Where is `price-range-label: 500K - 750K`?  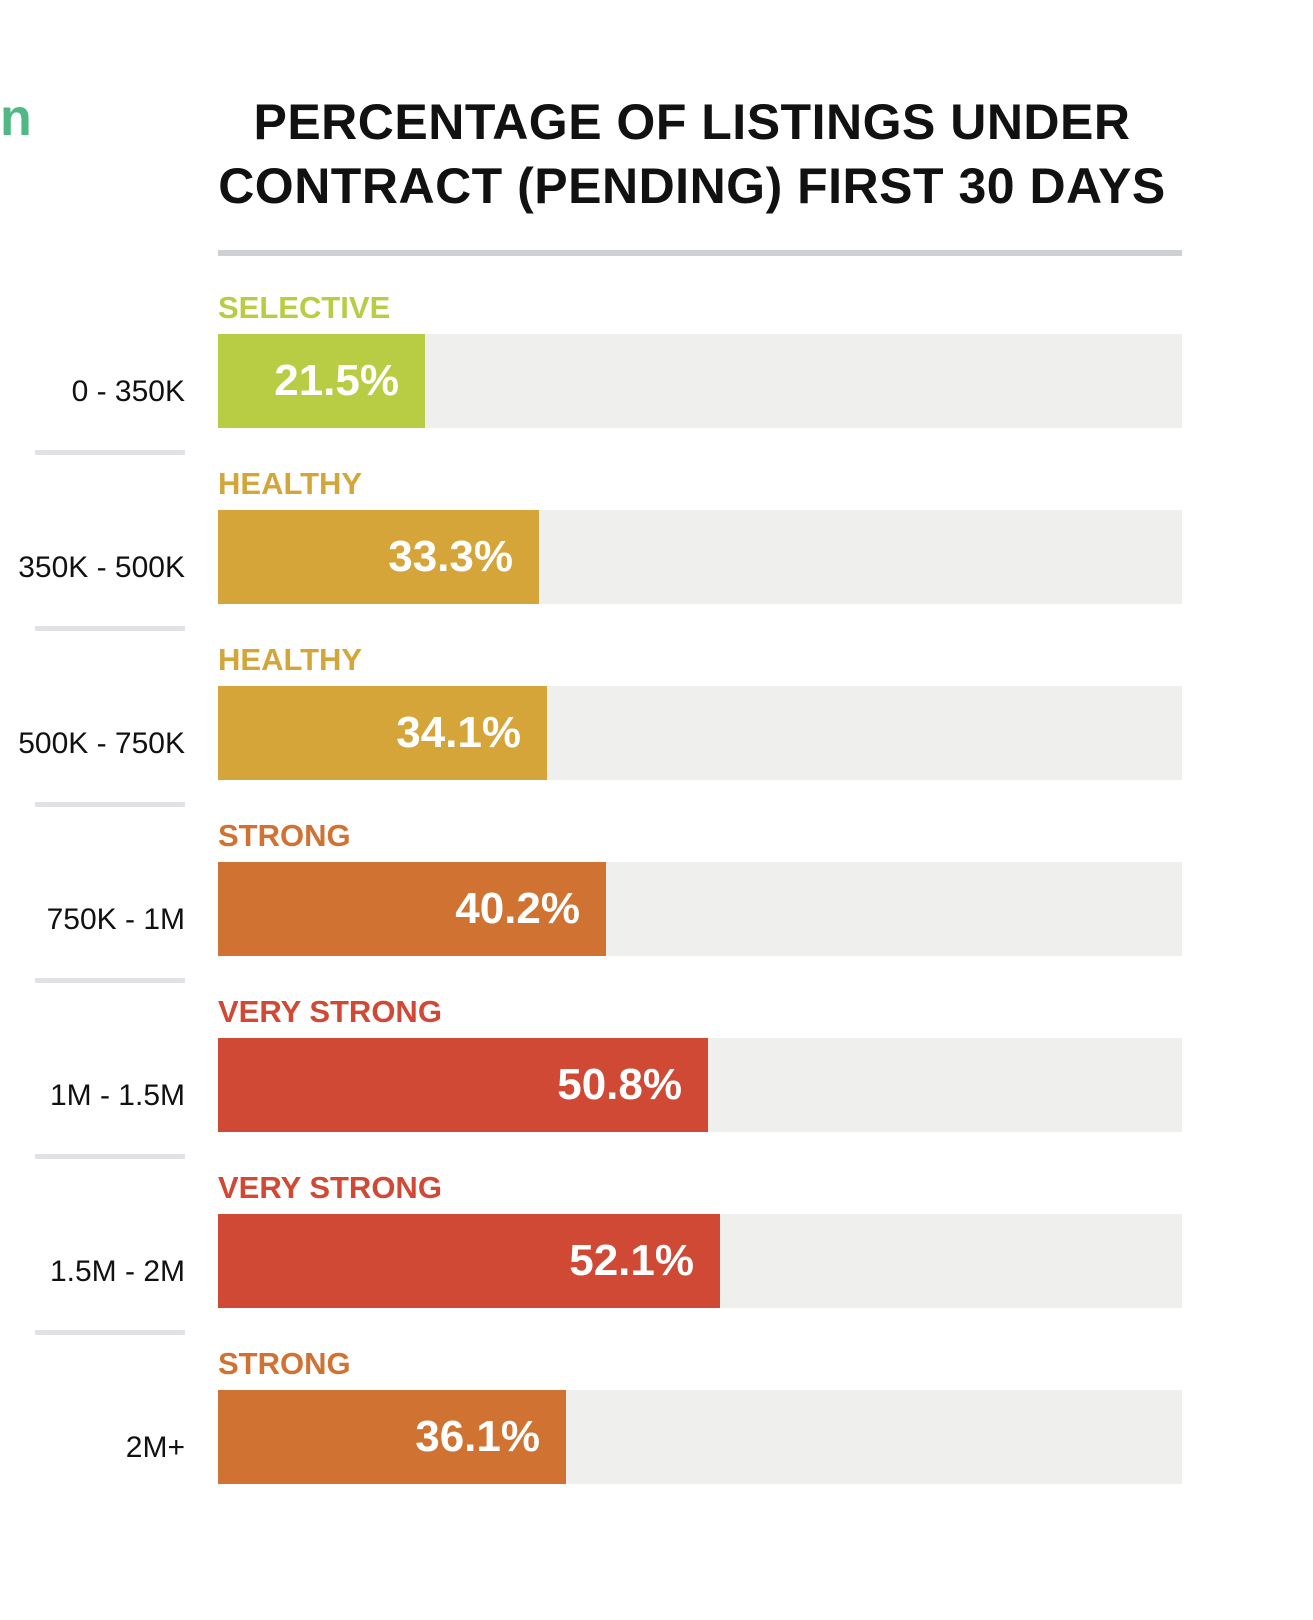 price-range-label: 500K - 750K is located at coordinates (101, 743).